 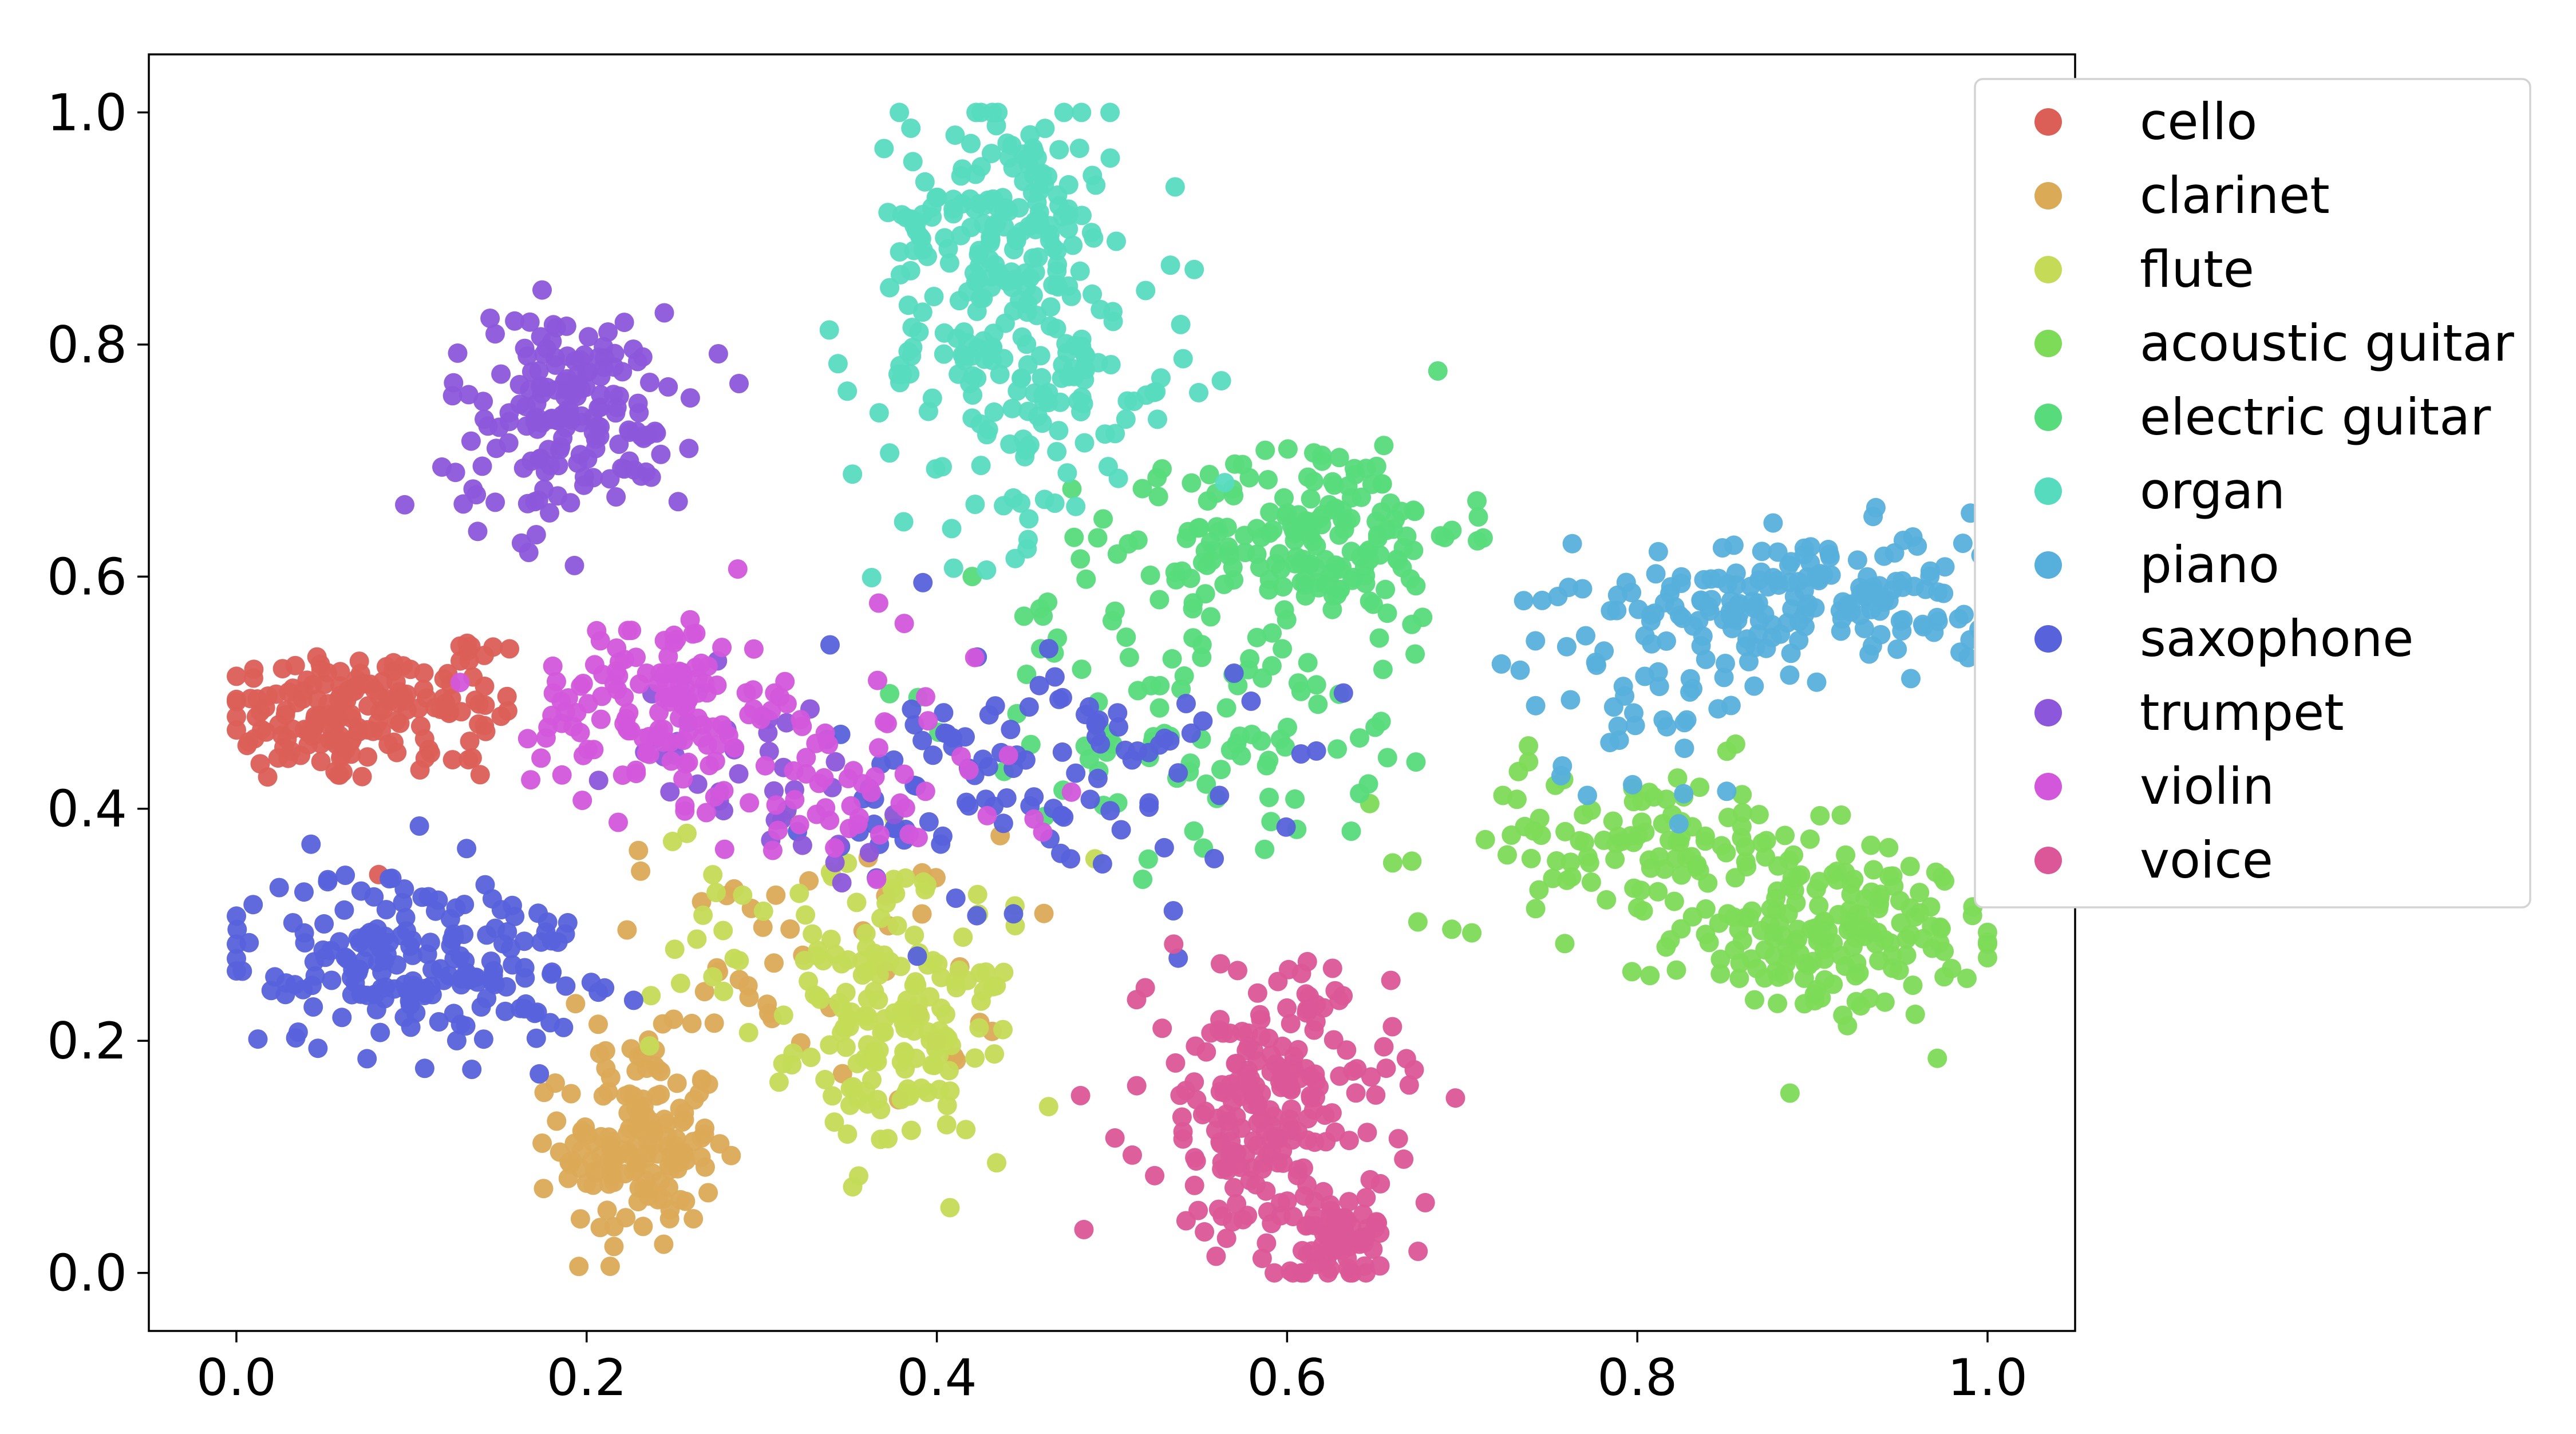 What do you see at coordinates (2315, 417) in the screenshot?
I see `legend-label: electric guitar` at bounding box center [2315, 417].